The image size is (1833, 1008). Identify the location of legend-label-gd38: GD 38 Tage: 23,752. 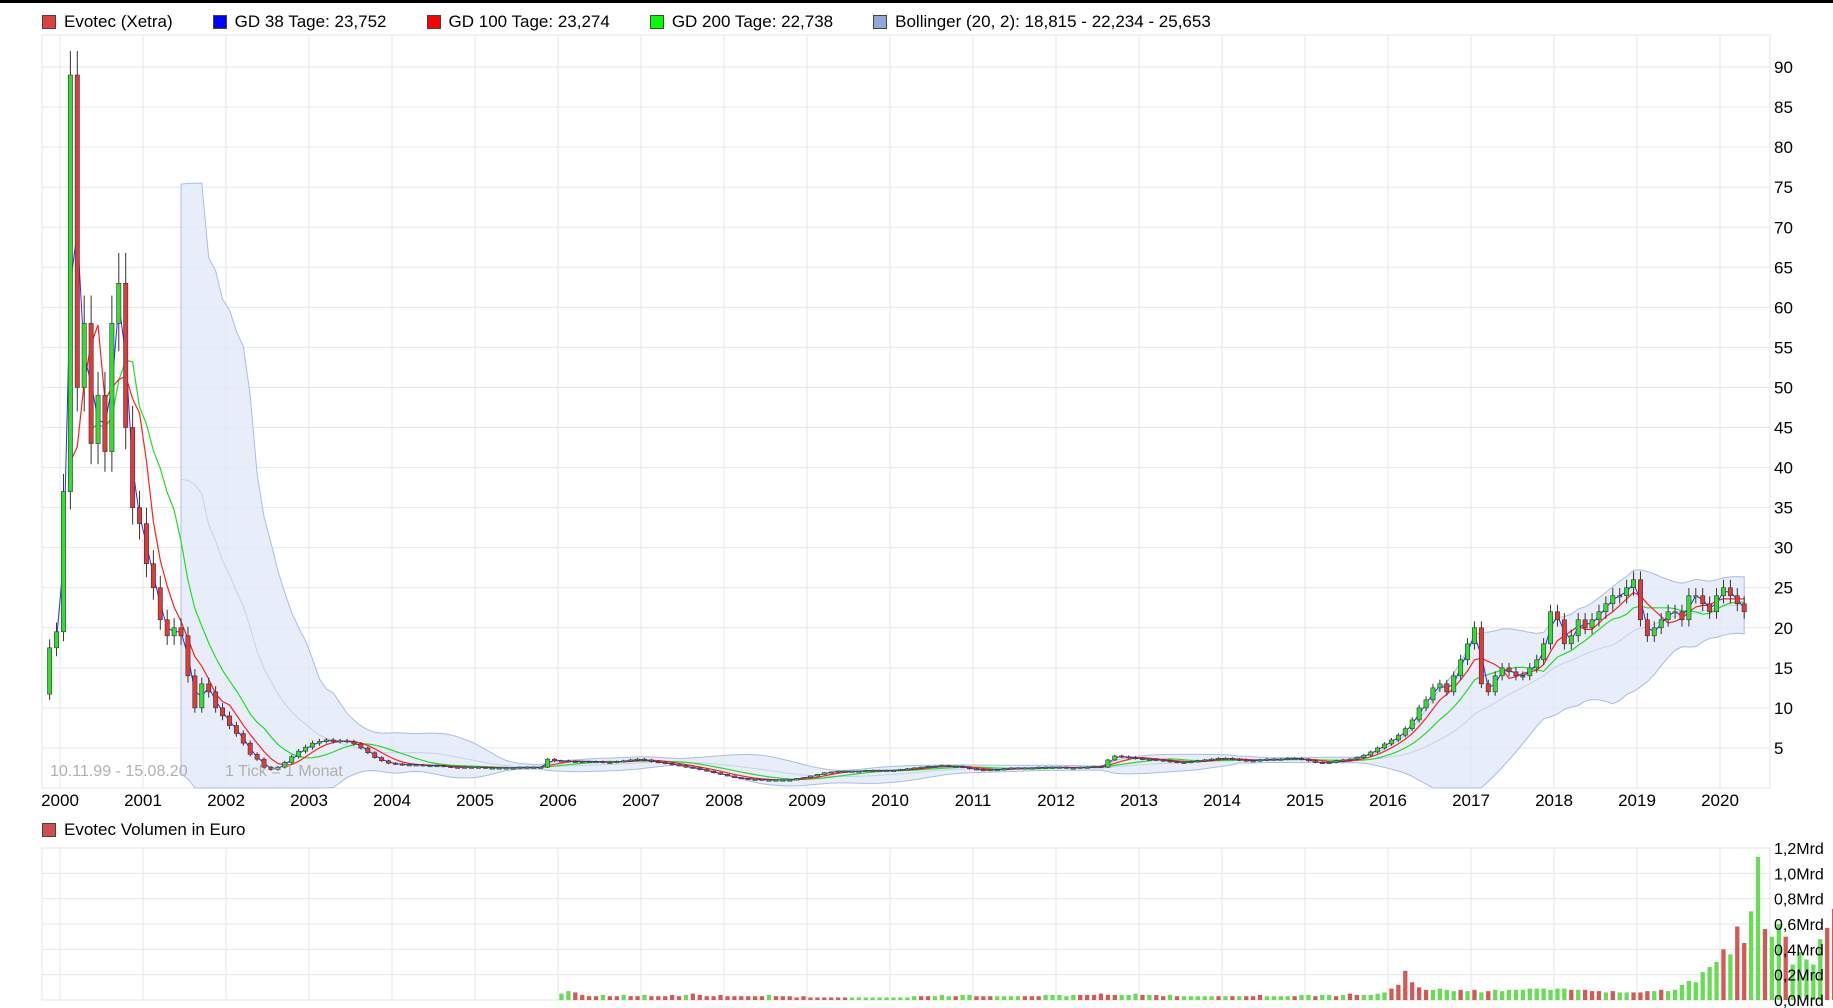
(310, 21).